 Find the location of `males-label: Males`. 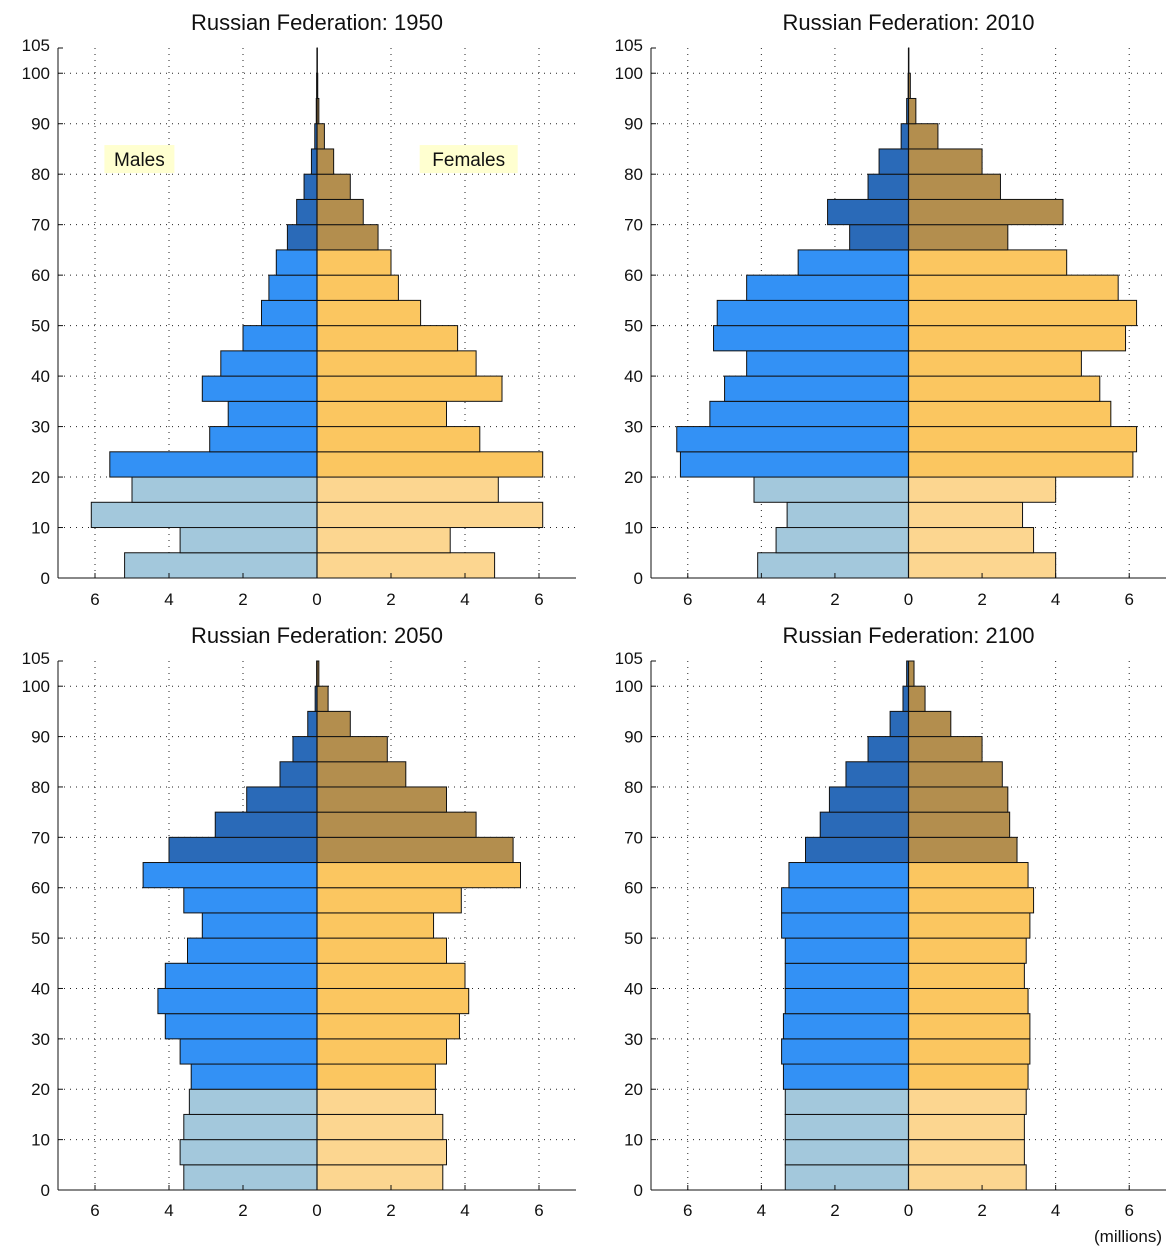

males-label: Males is located at coordinates (139, 160).